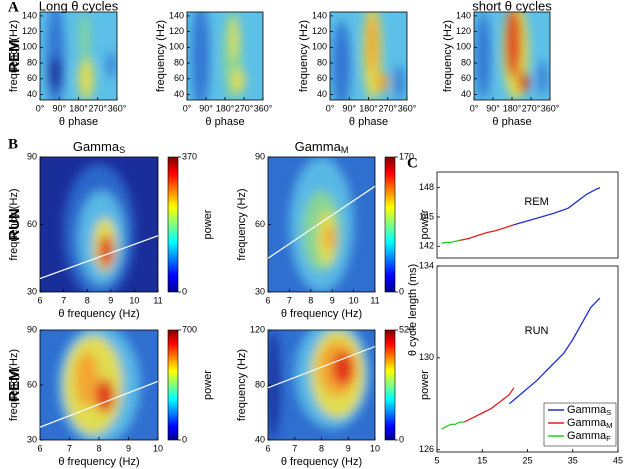  I want to click on row-label: REM, so click(14, 384).